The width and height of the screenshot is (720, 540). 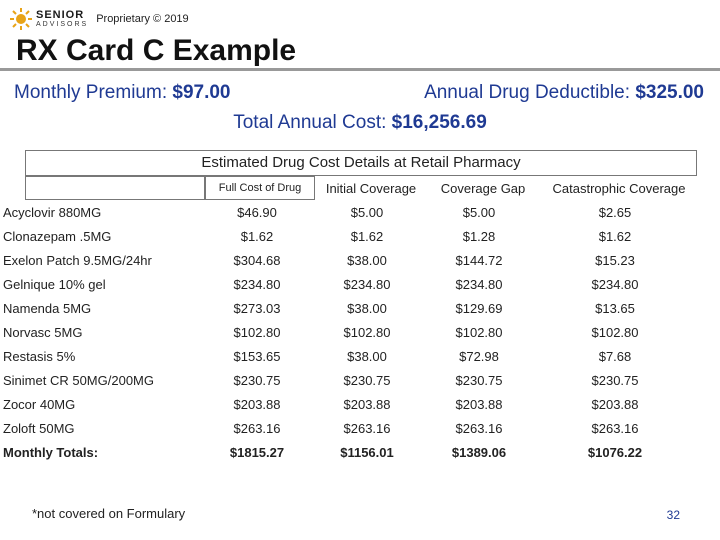 What do you see at coordinates (115, 188) in the screenshot?
I see `header-cell-drug` at bounding box center [115, 188].